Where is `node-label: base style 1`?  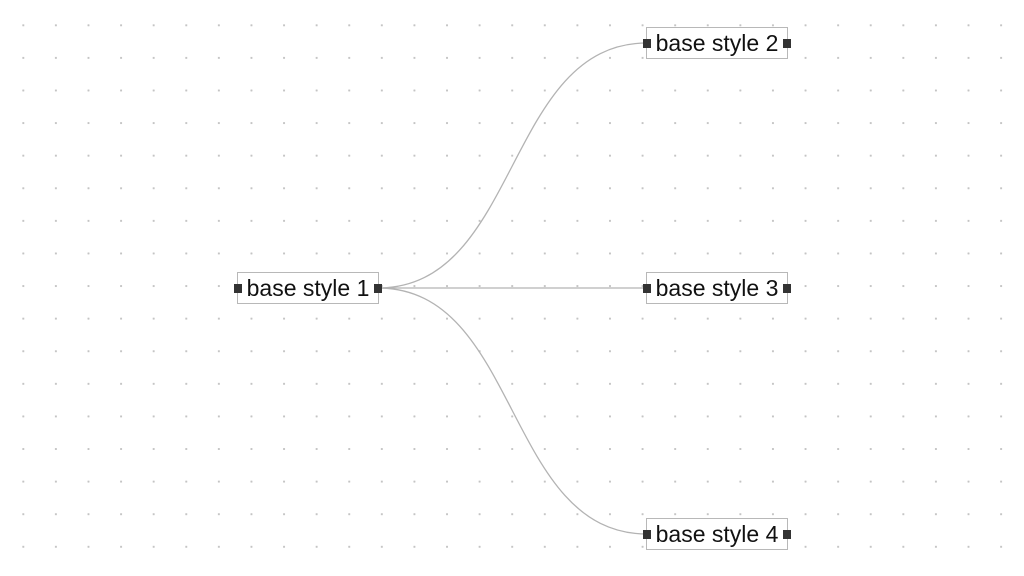
node-label: base style 1 is located at coordinates (308, 288).